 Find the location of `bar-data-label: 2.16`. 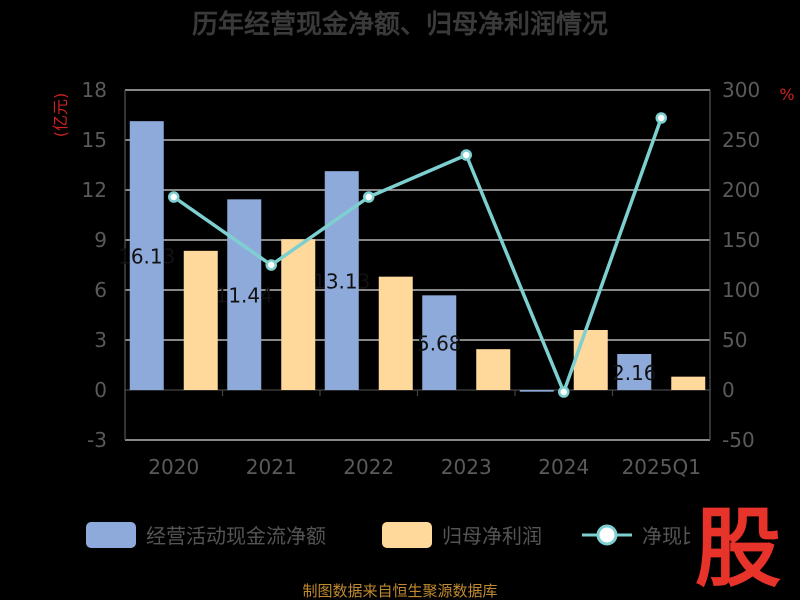

bar-data-label: 2.16 is located at coordinates (634, 373).